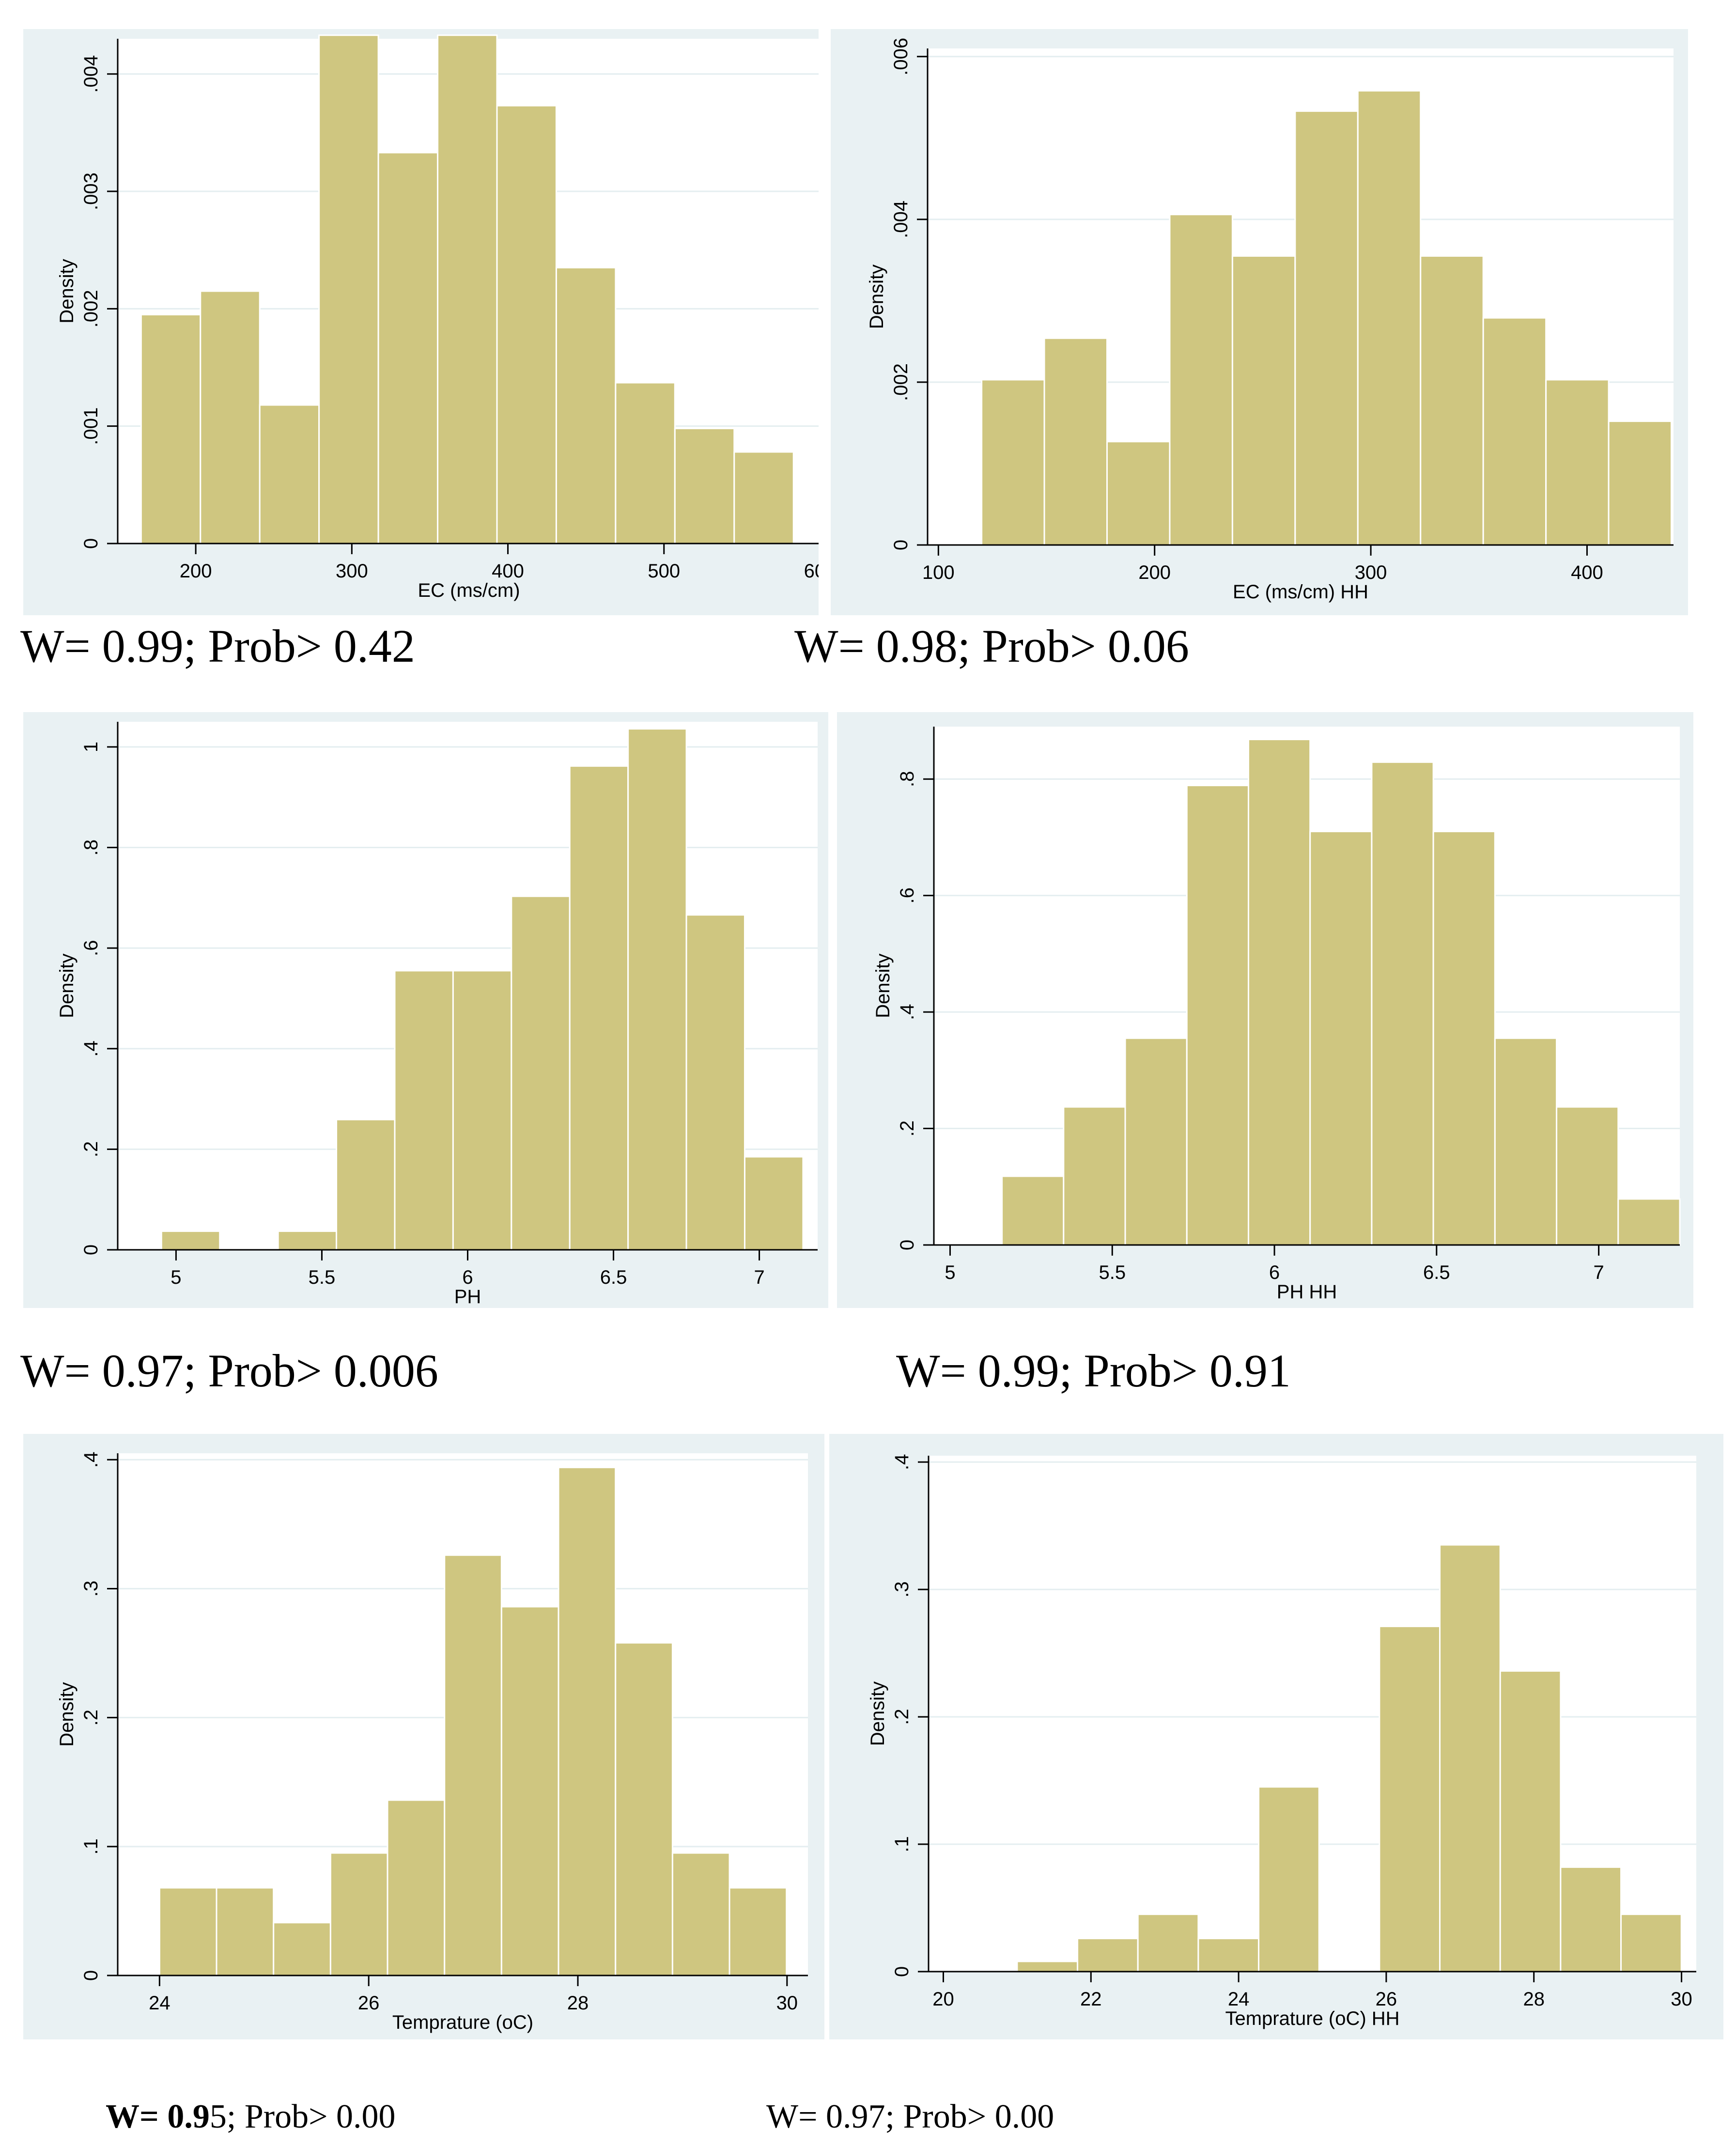 The width and height of the screenshot is (1736, 2146). Describe the element at coordinates (437, 1014) in the screenshot. I see `chart-svg: 0 .2 .4 .6 .8 1 5 5.5 6 6.5 7 PH Density` at that location.